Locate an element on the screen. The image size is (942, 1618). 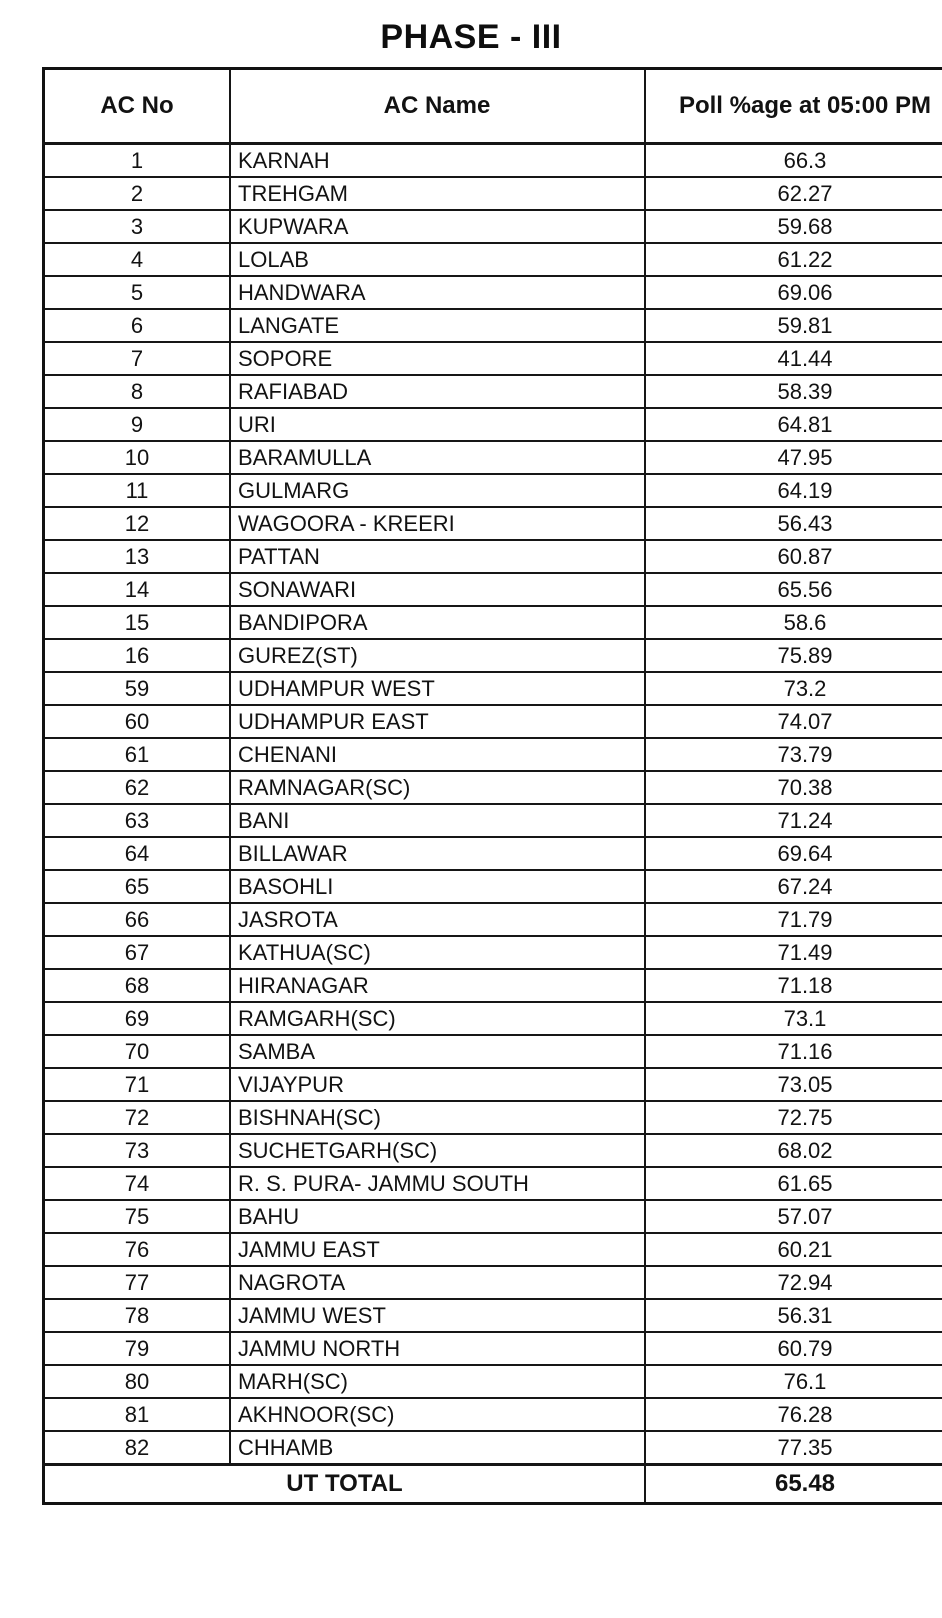
poll-pct-cell: 69.64 is located at coordinates (793, 853).